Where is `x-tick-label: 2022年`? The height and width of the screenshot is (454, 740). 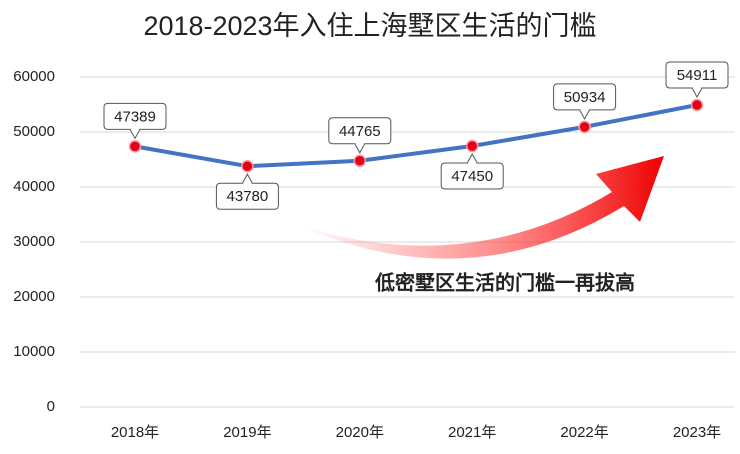
x-tick-label: 2022年 is located at coordinates (584, 432).